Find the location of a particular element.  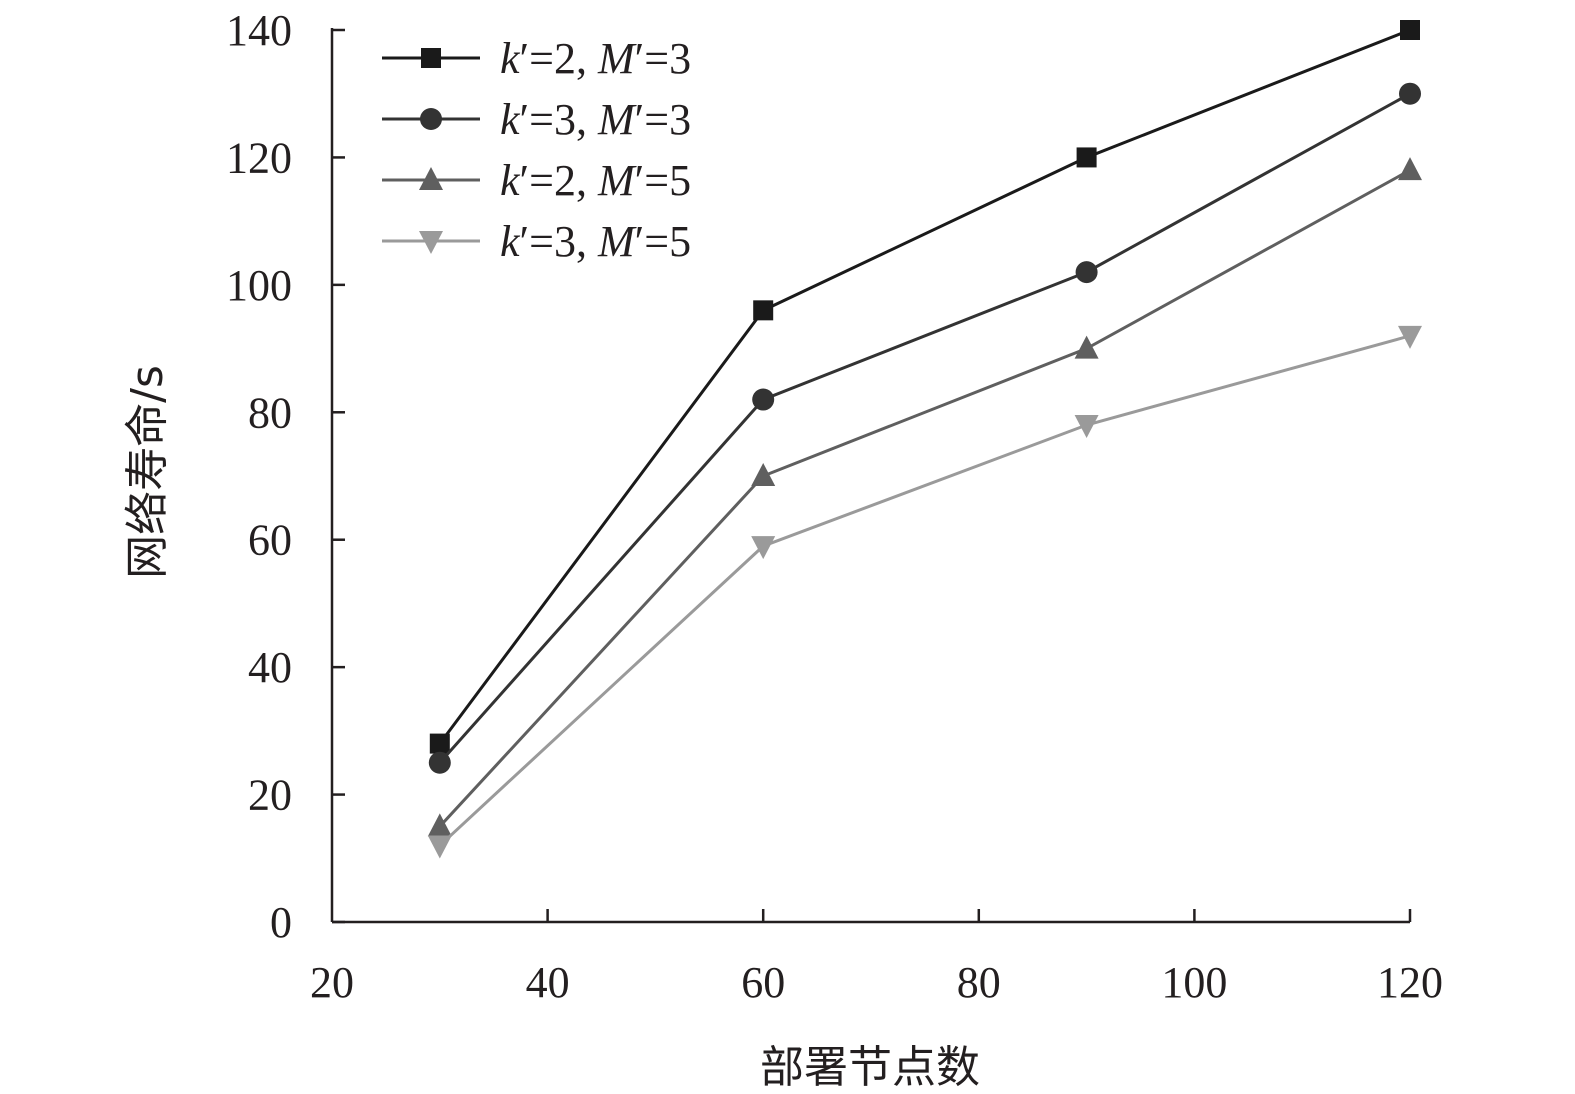

legend-label: k′=3, M′=3 is located at coordinates (595, 119).